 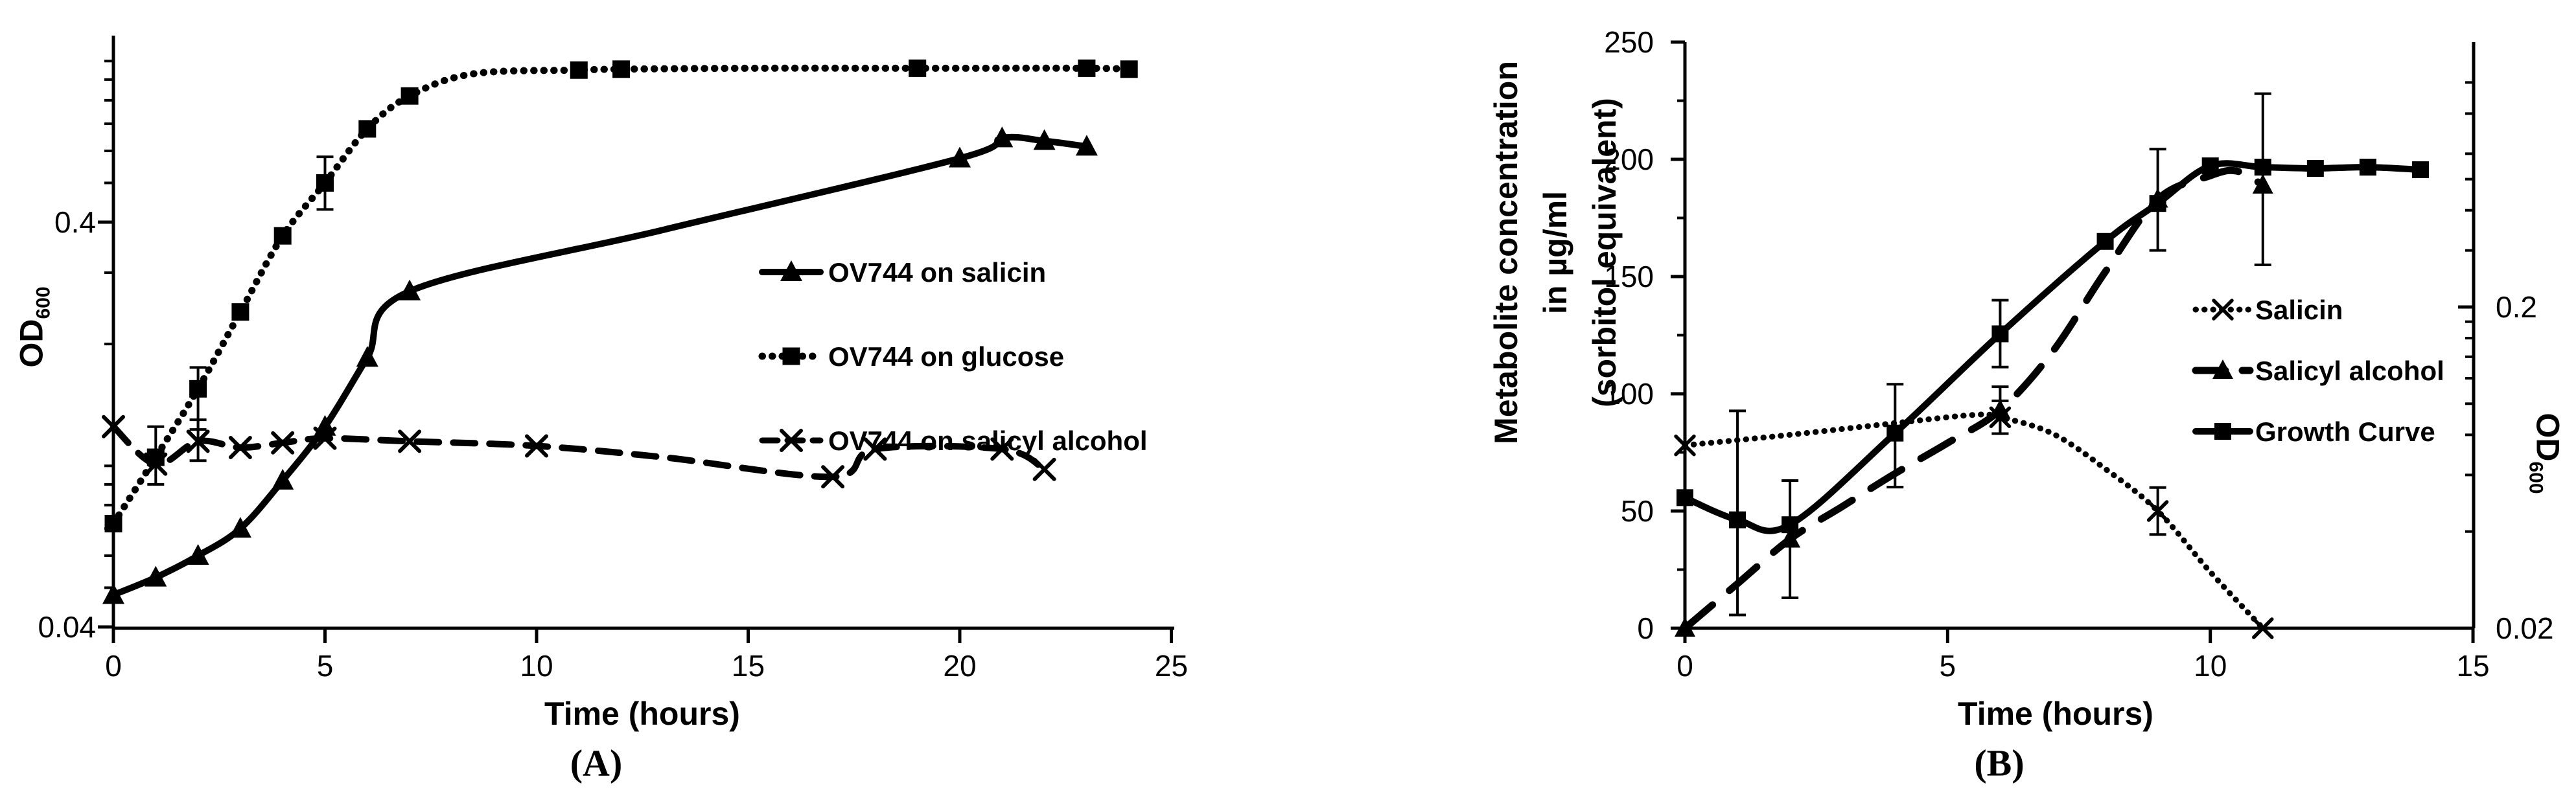 What do you see at coordinates (67, 627) in the screenshot?
I see `y-tick-label: 0.04` at bounding box center [67, 627].